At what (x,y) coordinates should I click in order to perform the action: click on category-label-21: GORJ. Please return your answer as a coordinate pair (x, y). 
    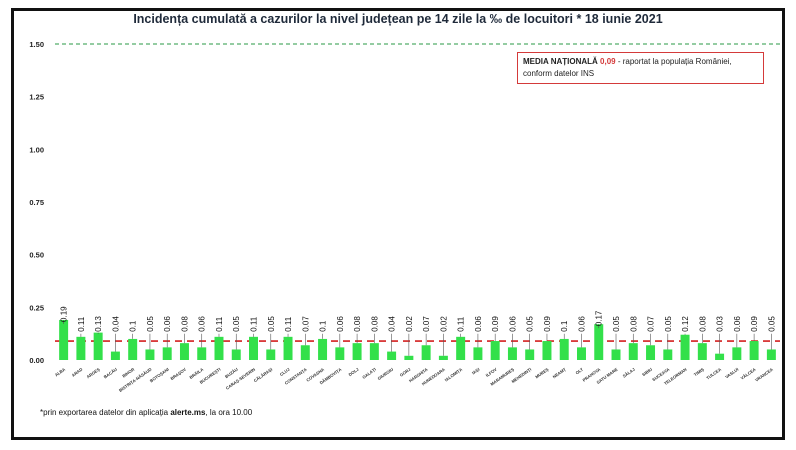
    Looking at the image, I should click on (405, 371).